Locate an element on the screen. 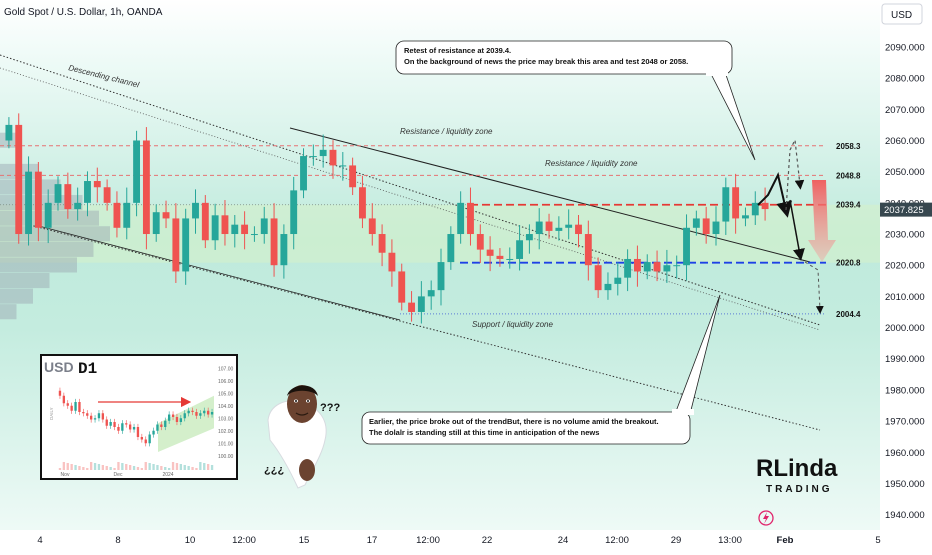 The image size is (932, 555). time-tick-label: 24 is located at coordinates (563, 540).